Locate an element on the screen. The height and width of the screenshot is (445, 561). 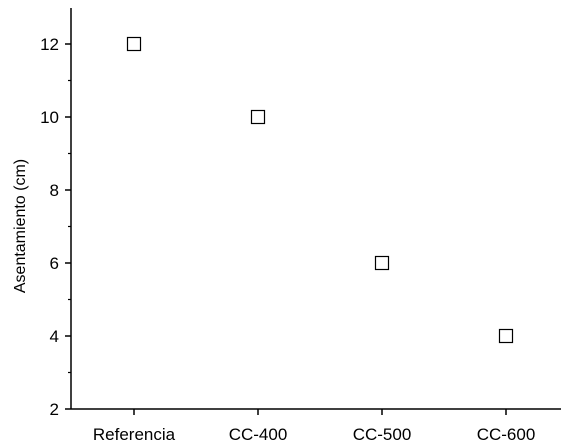
y-axis-major-ticks is located at coordinates (68, 226).